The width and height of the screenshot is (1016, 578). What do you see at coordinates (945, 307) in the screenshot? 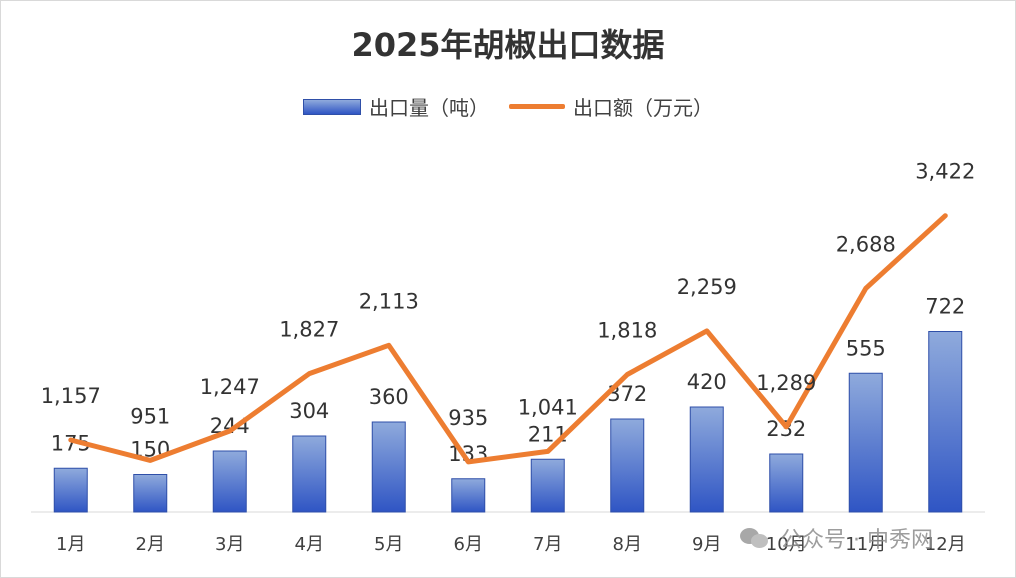
I see `bar-label-12: 722` at bounding box center [945, 307].